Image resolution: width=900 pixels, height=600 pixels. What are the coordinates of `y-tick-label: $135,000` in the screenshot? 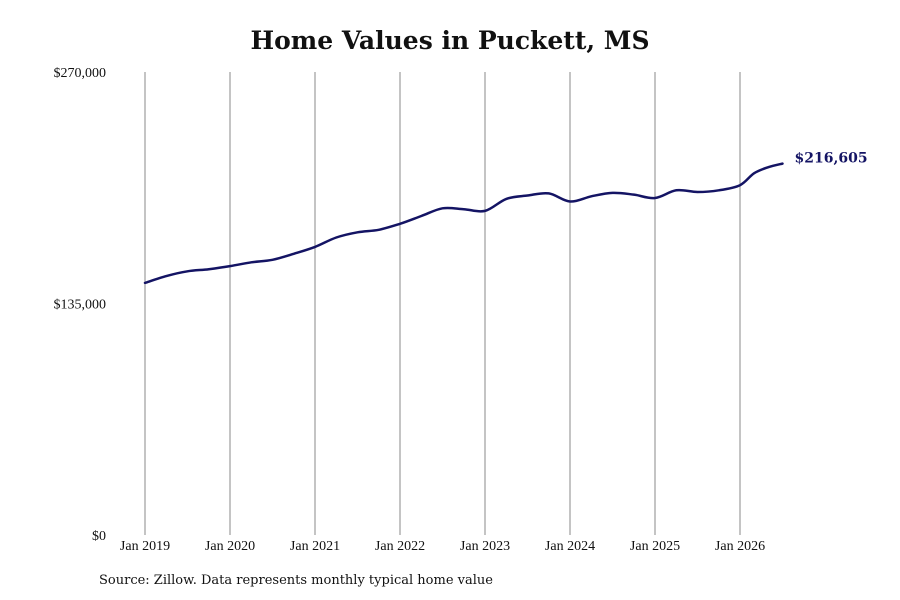 It's located at (80, 305).